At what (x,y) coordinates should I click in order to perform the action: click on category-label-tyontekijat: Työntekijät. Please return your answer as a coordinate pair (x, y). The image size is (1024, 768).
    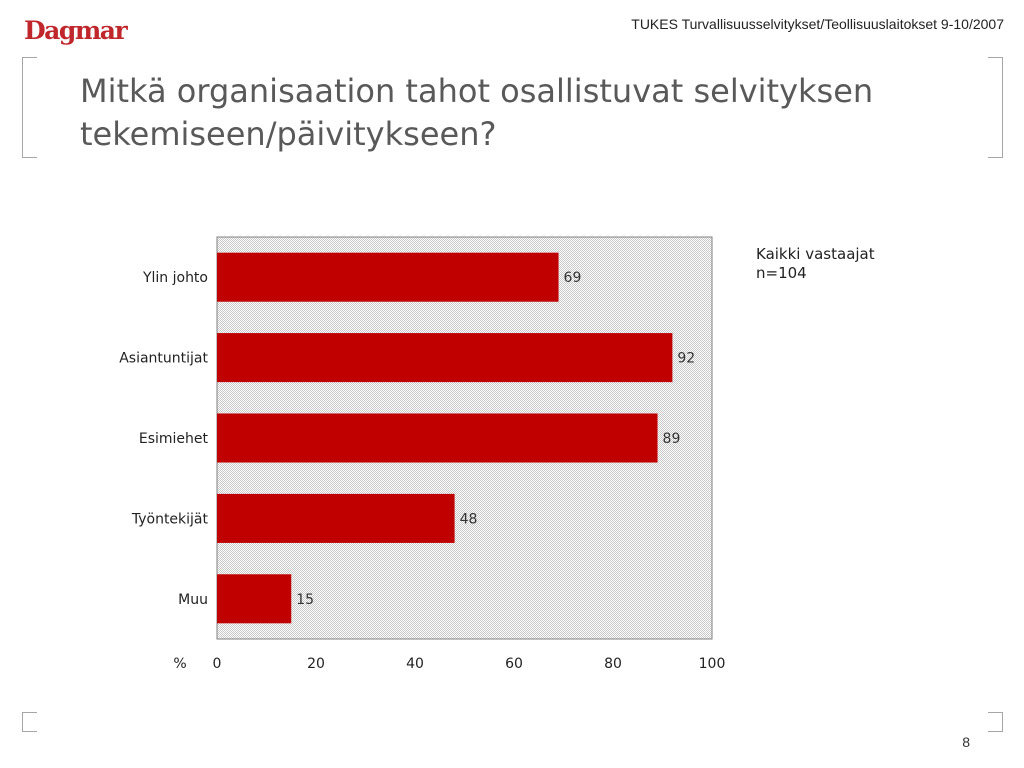
    Looking at the image, I should click on (170, 519).